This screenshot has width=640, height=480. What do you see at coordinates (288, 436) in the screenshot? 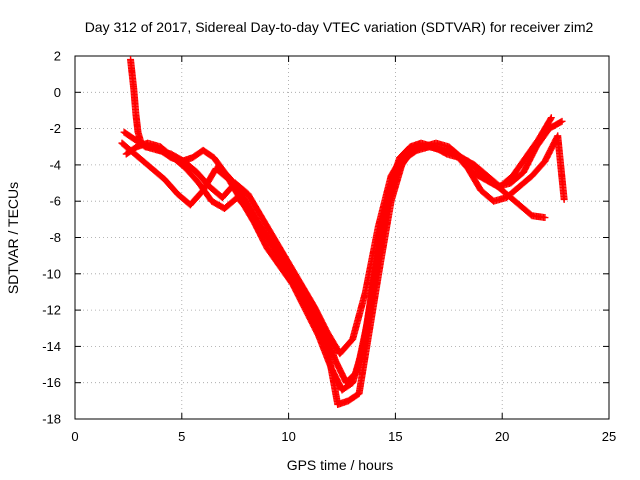
I see `x-tick-label: 10` at bounding box center [288, 436].